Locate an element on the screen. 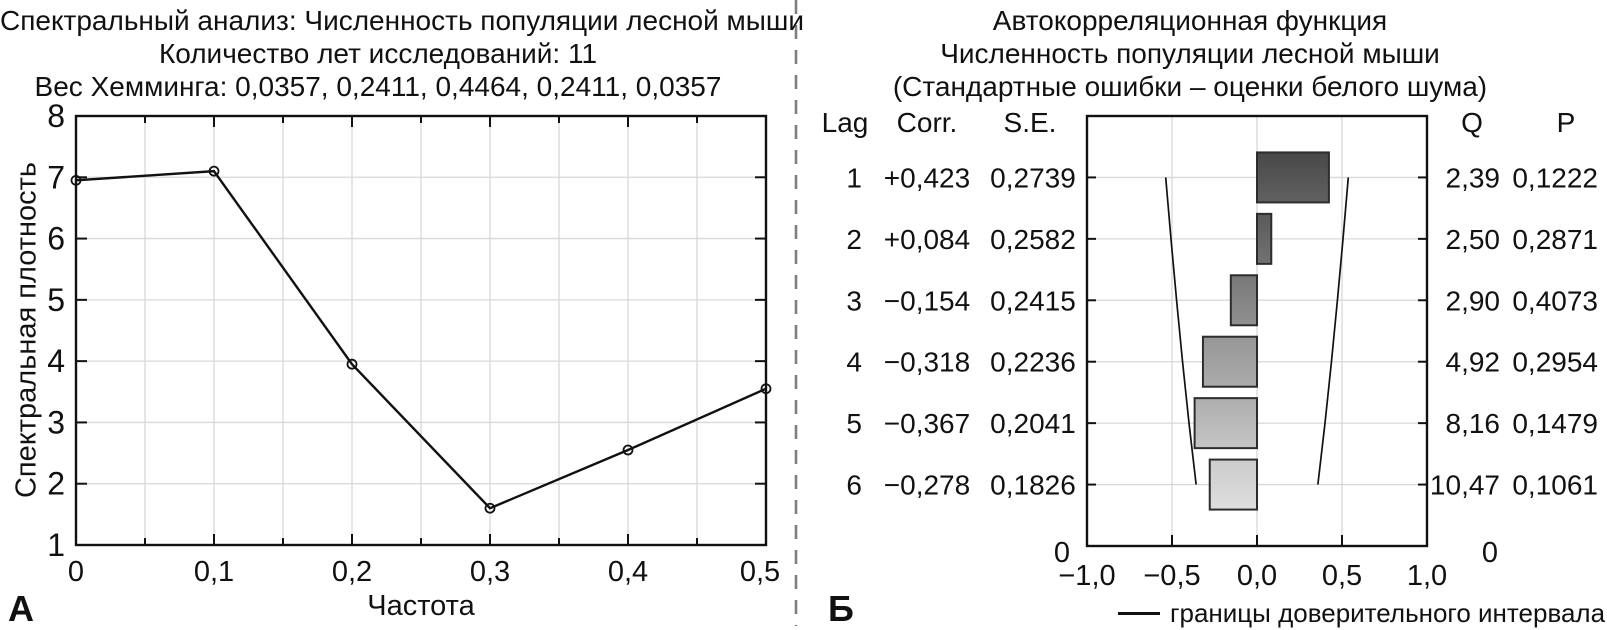 This screenshot has height=630, width=1607. p-value: 0,1061 is located at coordinates (1555, 485).